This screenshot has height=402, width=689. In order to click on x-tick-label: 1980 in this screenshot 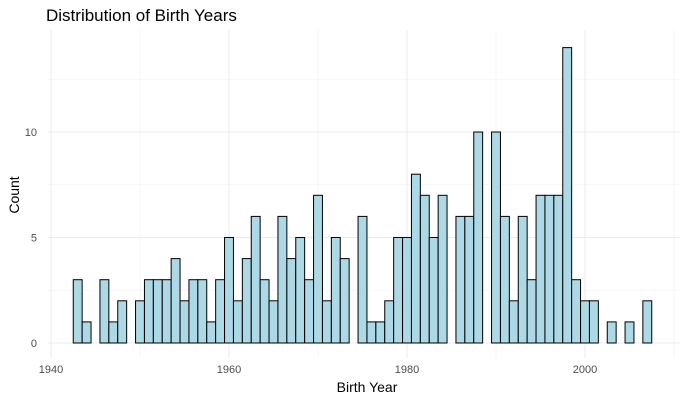, I will do `click(407, 370)`.